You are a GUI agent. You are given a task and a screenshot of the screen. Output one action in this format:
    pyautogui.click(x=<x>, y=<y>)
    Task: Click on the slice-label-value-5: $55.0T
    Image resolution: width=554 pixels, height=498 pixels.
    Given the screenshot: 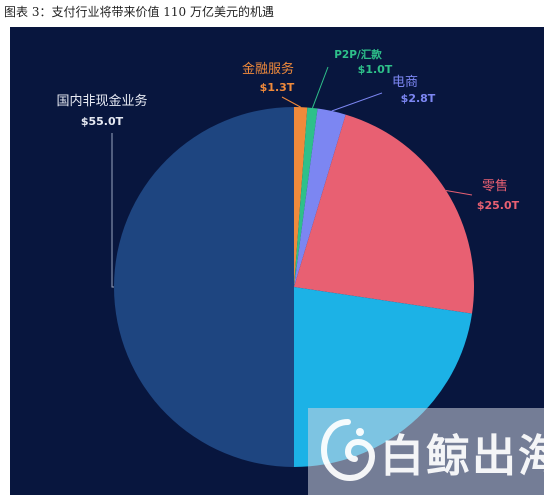 What is the action you would take?
    pyautogui.click(x=102, y=121)
    